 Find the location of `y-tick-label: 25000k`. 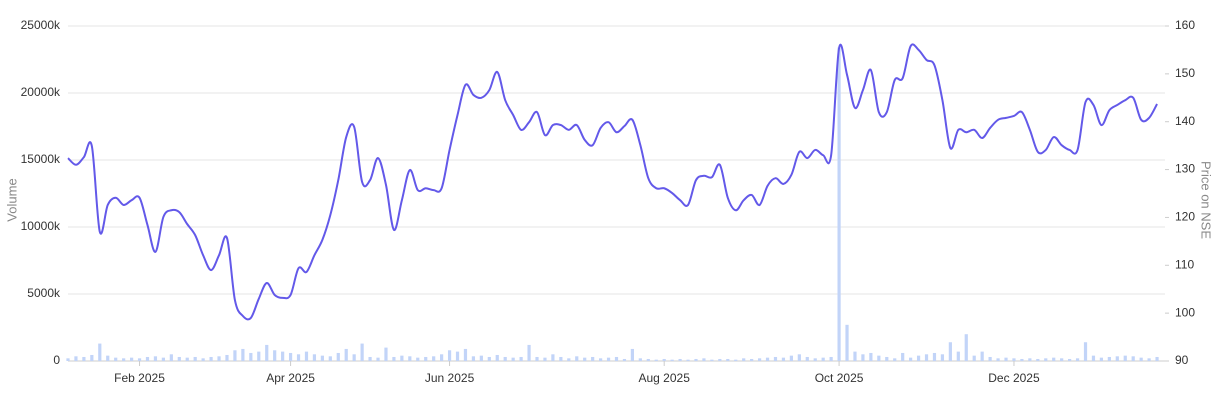

y-tick-label: 25000k is located at coordinates (41, 25).